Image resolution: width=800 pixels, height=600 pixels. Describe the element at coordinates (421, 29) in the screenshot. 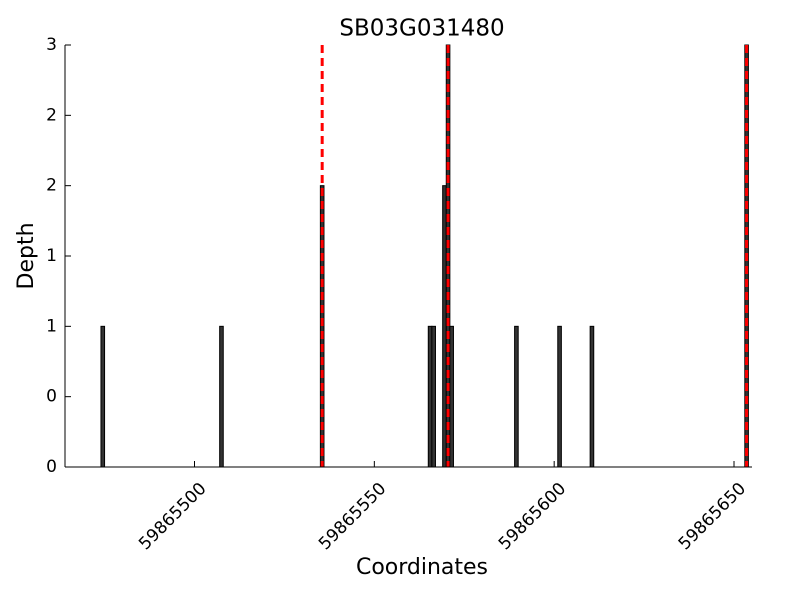

I see `chart-title: SB03G031480` at that location.